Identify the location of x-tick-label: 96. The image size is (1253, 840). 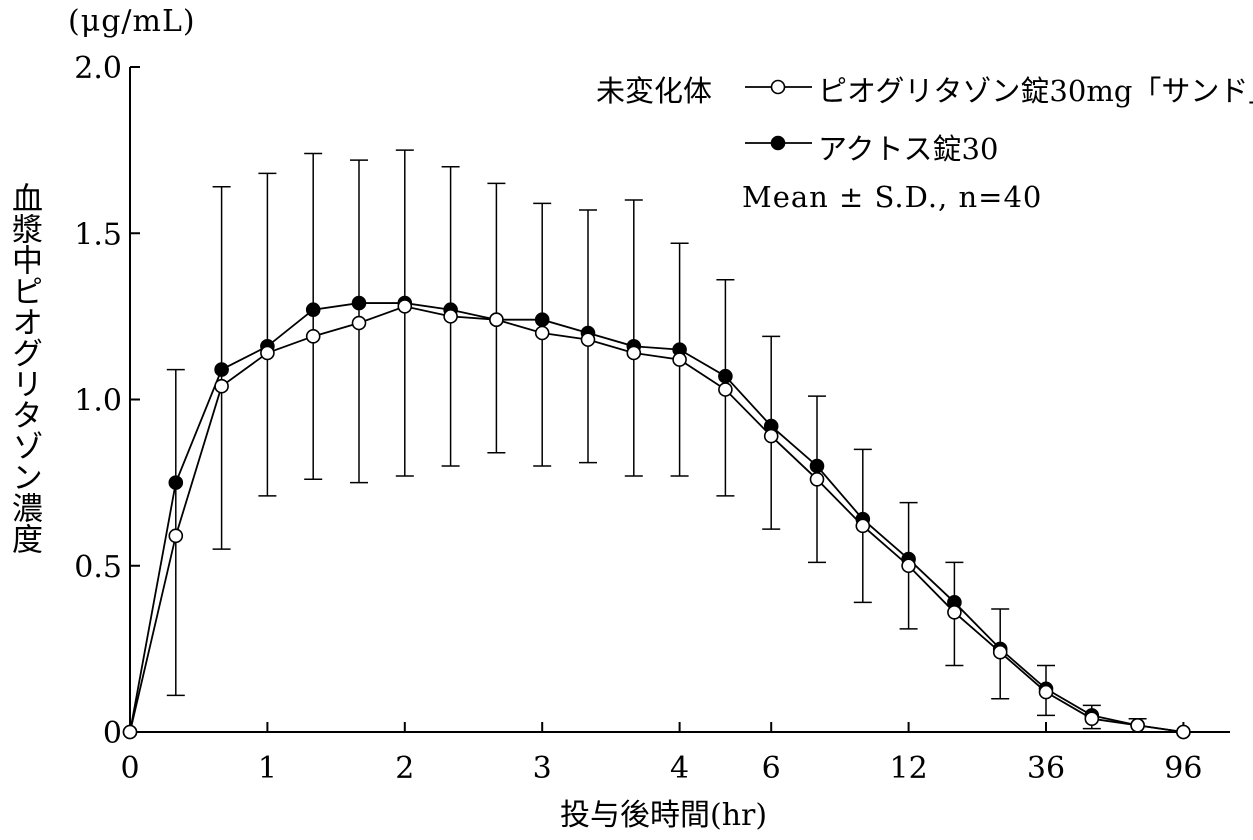
(1183, 768).